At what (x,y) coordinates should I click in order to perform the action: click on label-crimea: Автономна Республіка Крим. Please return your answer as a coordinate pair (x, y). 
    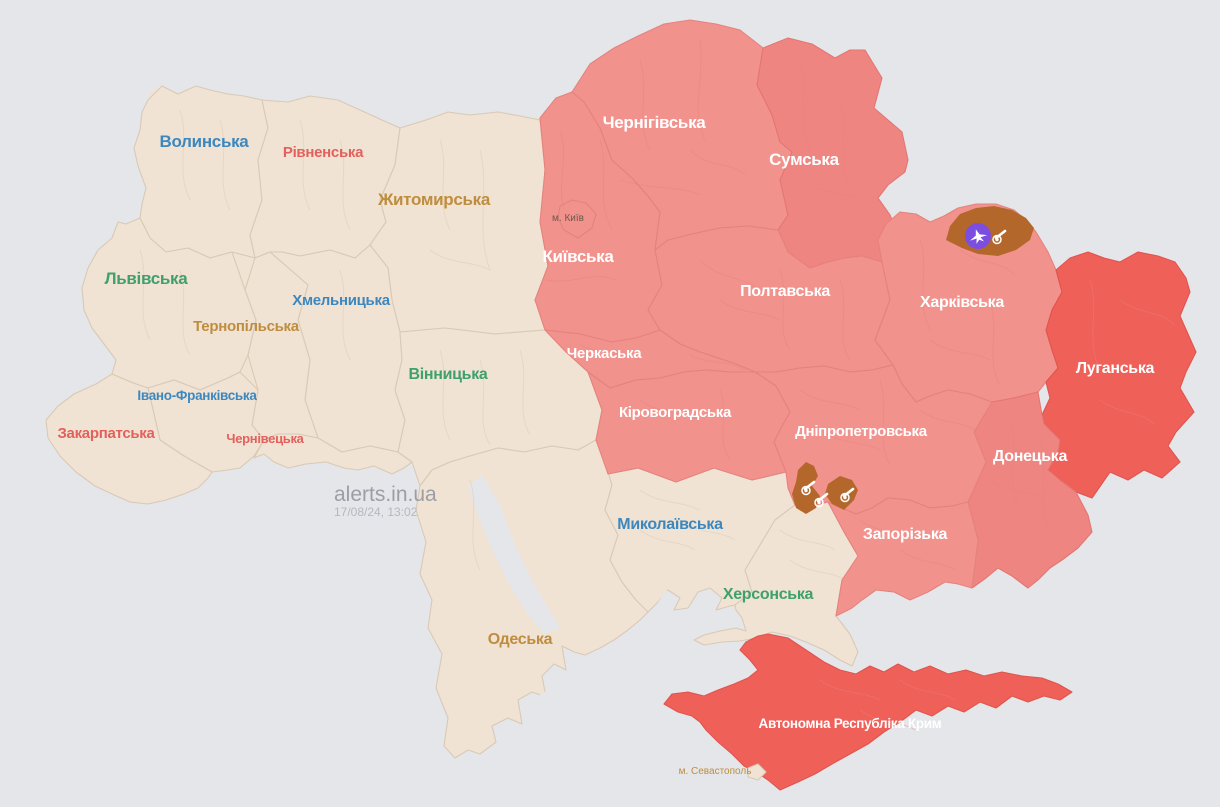
    Looking at the image, I should click on (850, 723).